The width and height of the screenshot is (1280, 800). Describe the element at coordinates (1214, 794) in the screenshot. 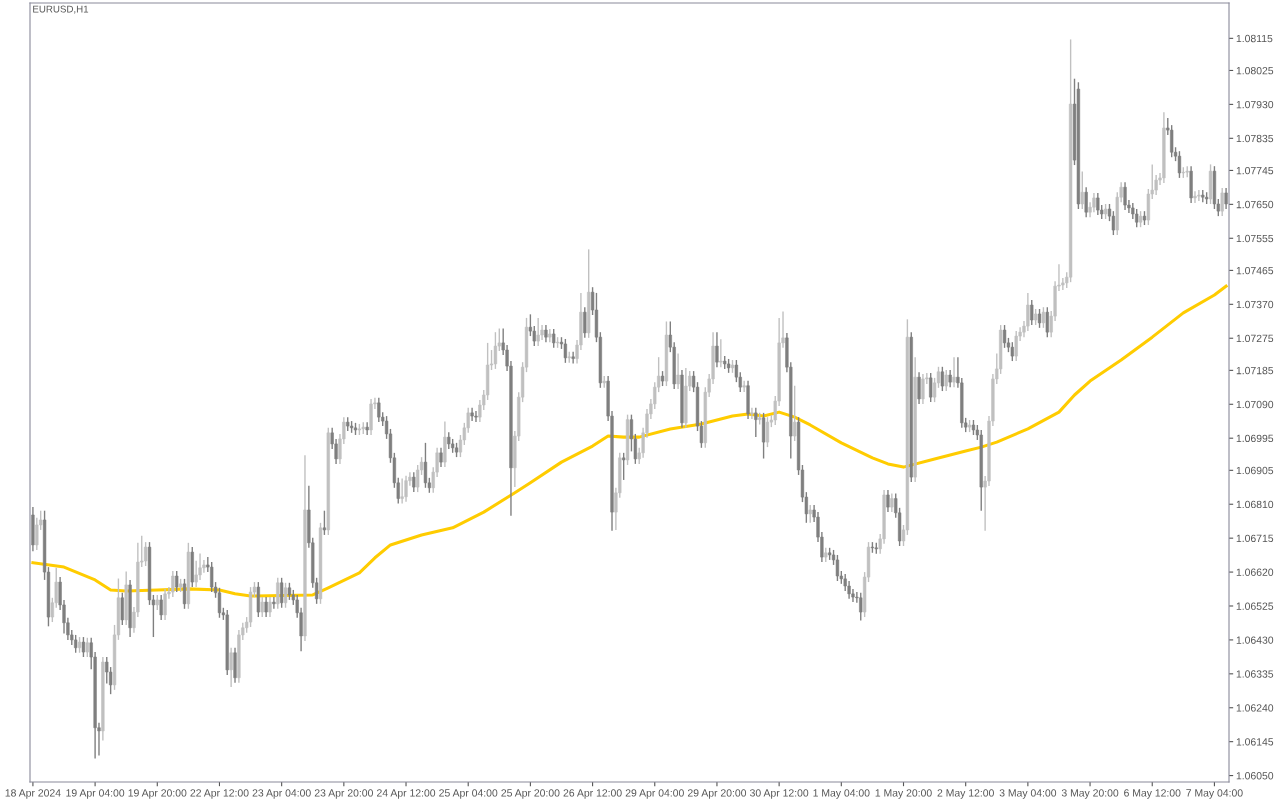

I see `x-tick-label: 7 May 04:00` at that location.